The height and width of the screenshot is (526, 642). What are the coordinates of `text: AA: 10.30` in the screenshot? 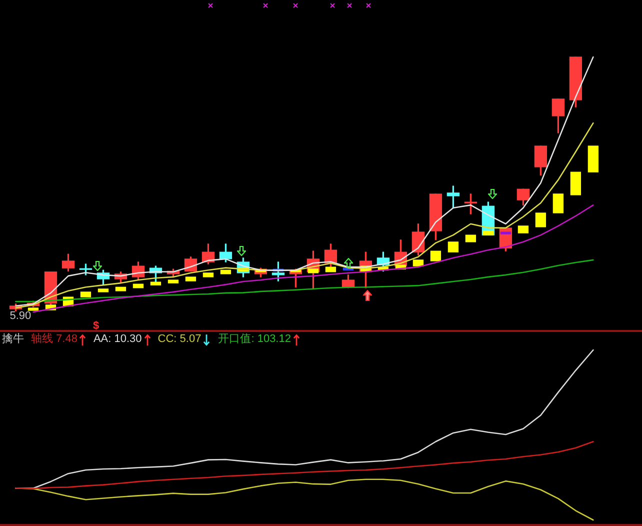 It's located at (117, 339).